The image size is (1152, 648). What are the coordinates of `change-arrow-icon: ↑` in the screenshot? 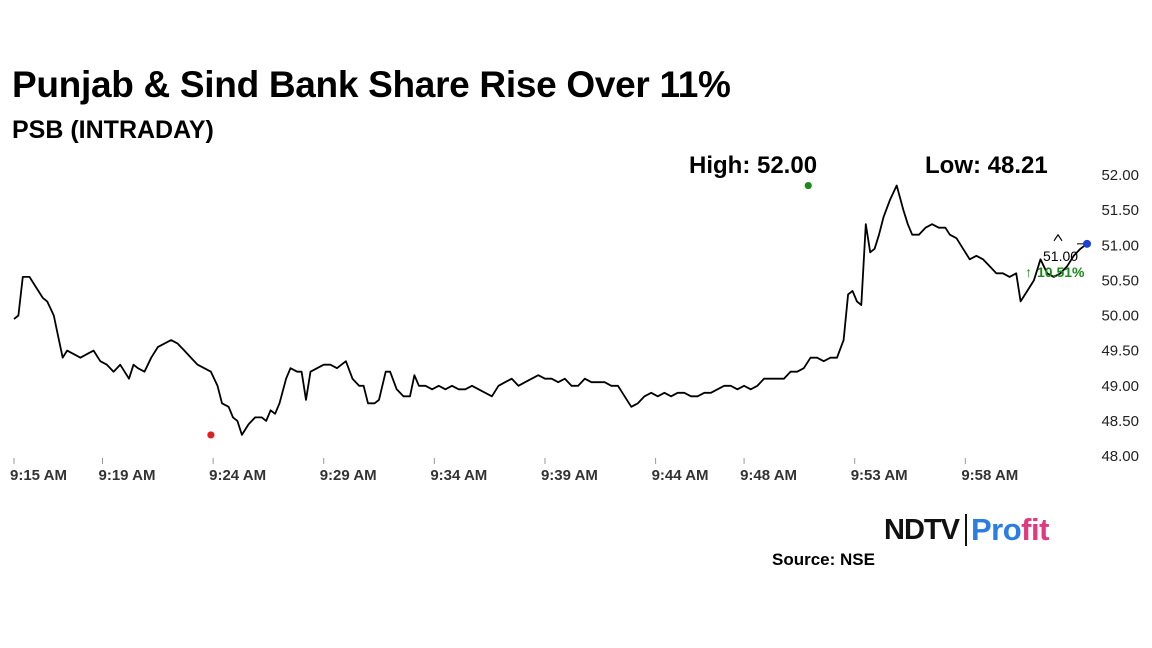 It's located at (1028, 272).